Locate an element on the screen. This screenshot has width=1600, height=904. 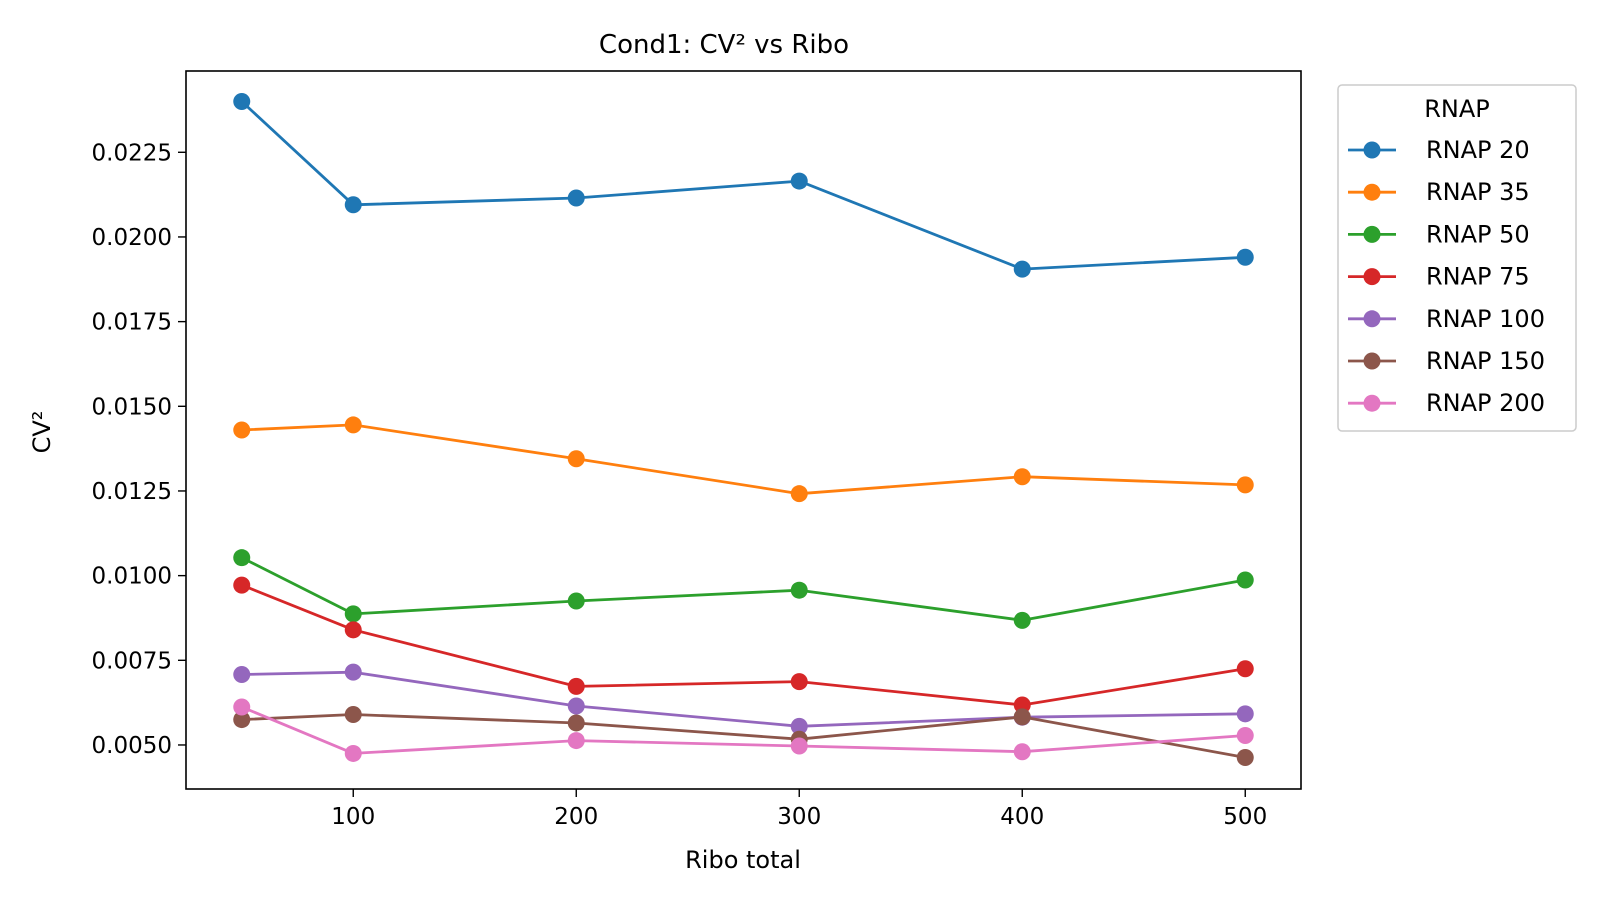
x-tick-label: 400 is located at coordinates (1022, 817).